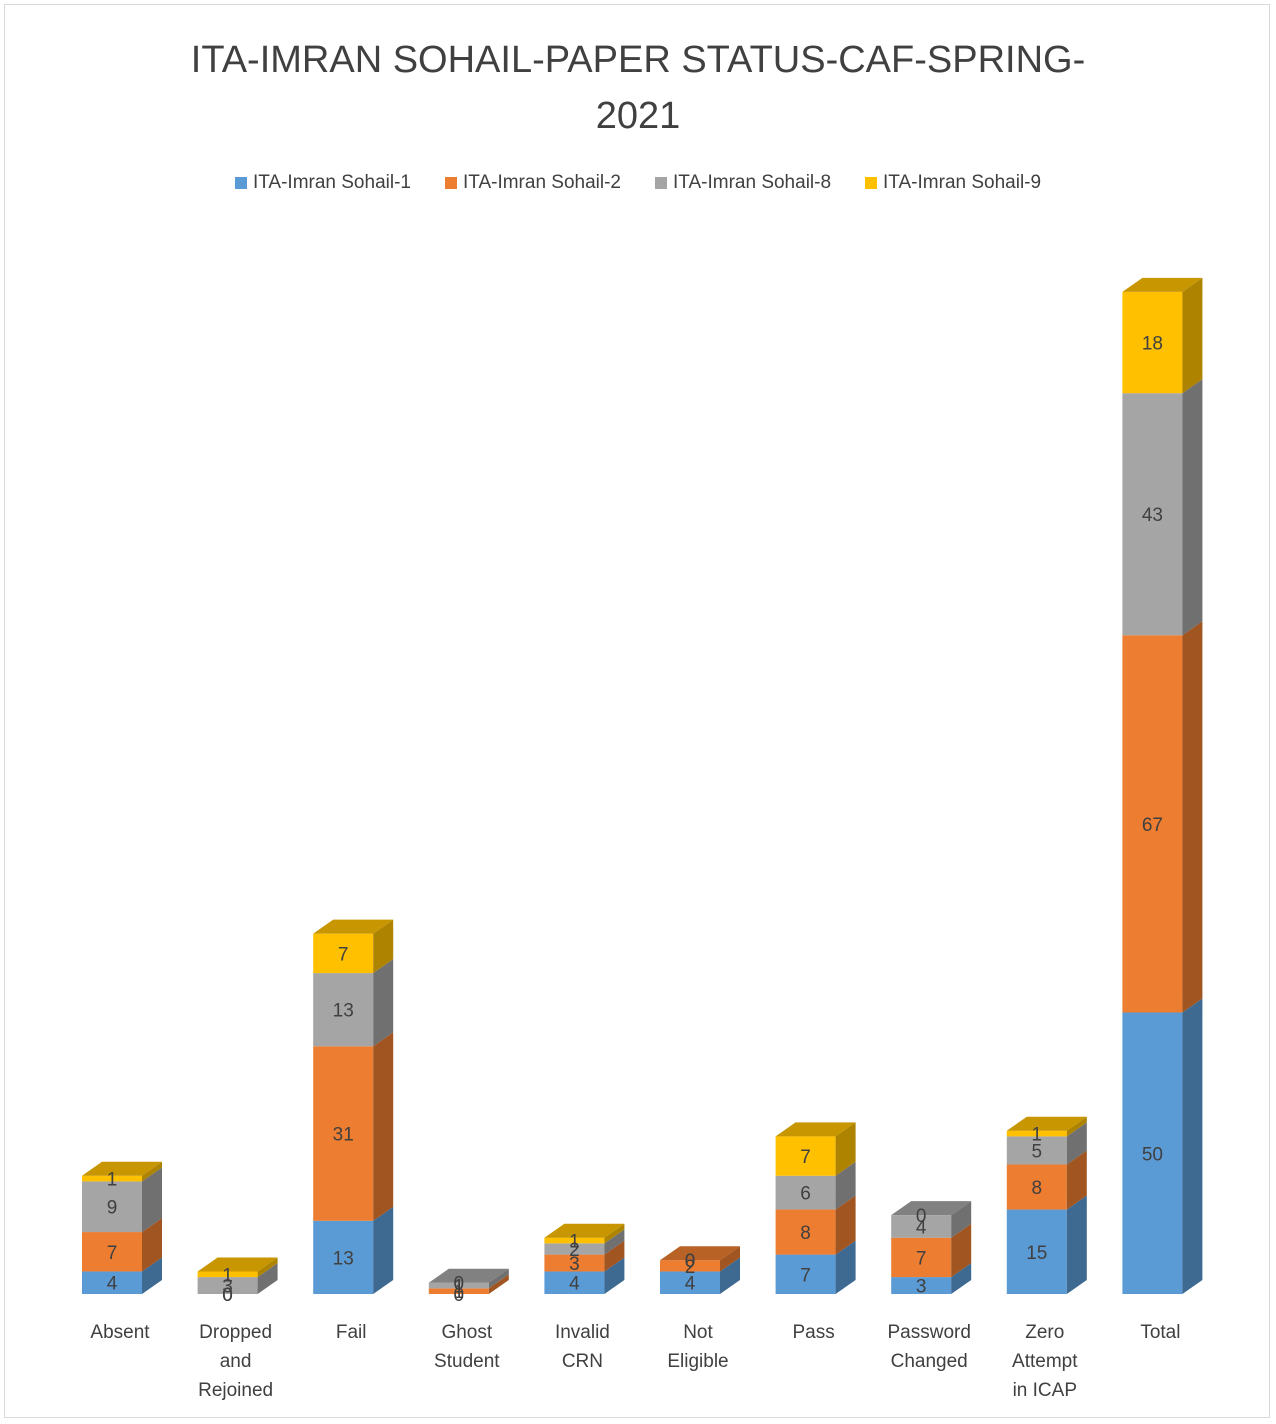 Image resolution: width=1276 pixels, height=1424 pixels. Describe the element at coordinates (698, 1332) in the screenshot. I see `category-label-line: Not` at that location.